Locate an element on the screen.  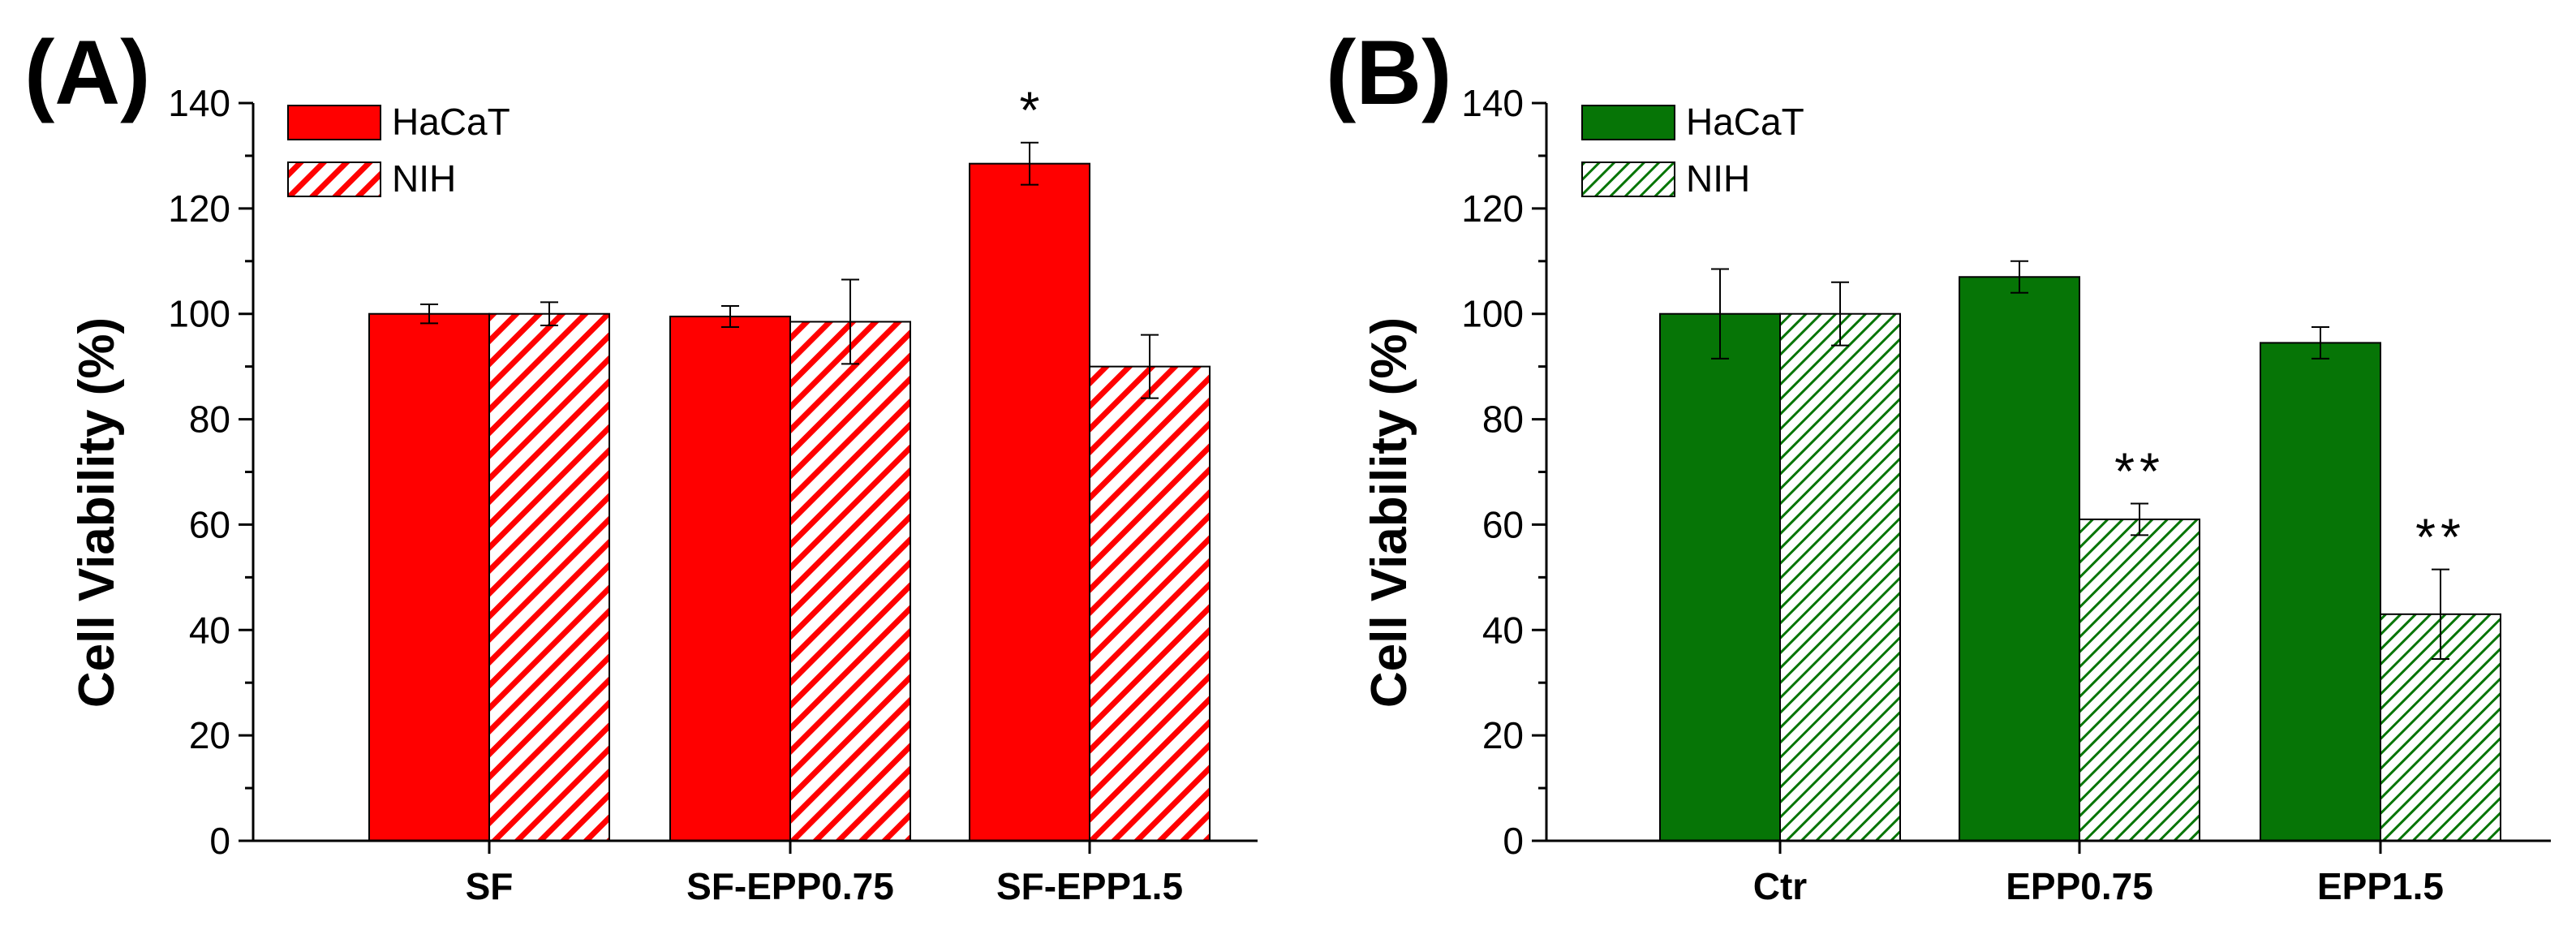
x-category-label: EPP1.5 is located at coordinates (2380, 886).